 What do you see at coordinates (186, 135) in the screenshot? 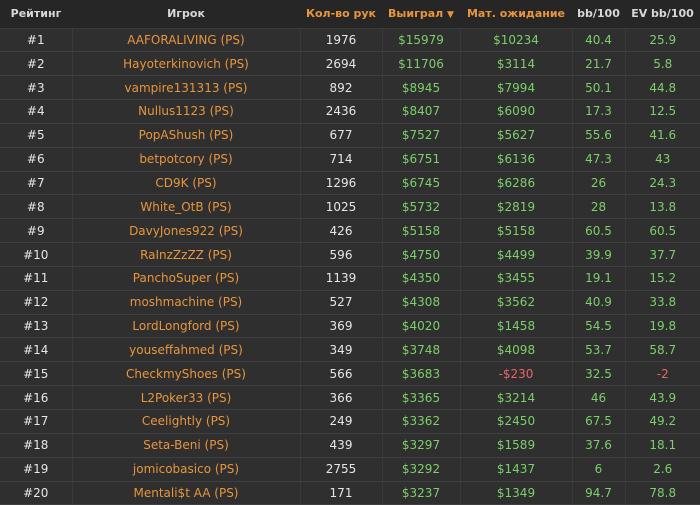
I see `player-cell: PopAShush (PS)` at bounding box center [186, 135].